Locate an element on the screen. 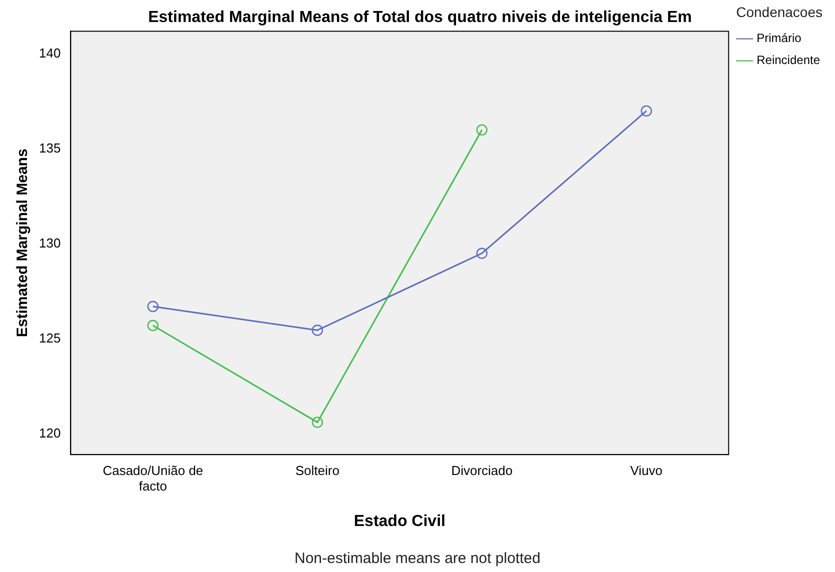  x-axis-title: Estado Civil is located at coordinates (400, 521).